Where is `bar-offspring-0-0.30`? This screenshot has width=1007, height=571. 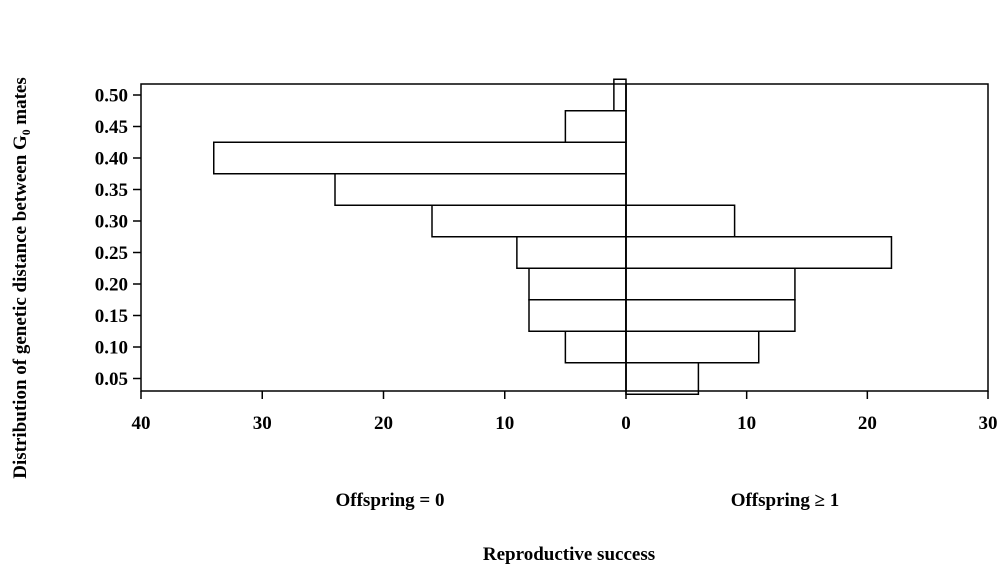
bar-offspring-0-0.30 is located at coordinates (529, 221).